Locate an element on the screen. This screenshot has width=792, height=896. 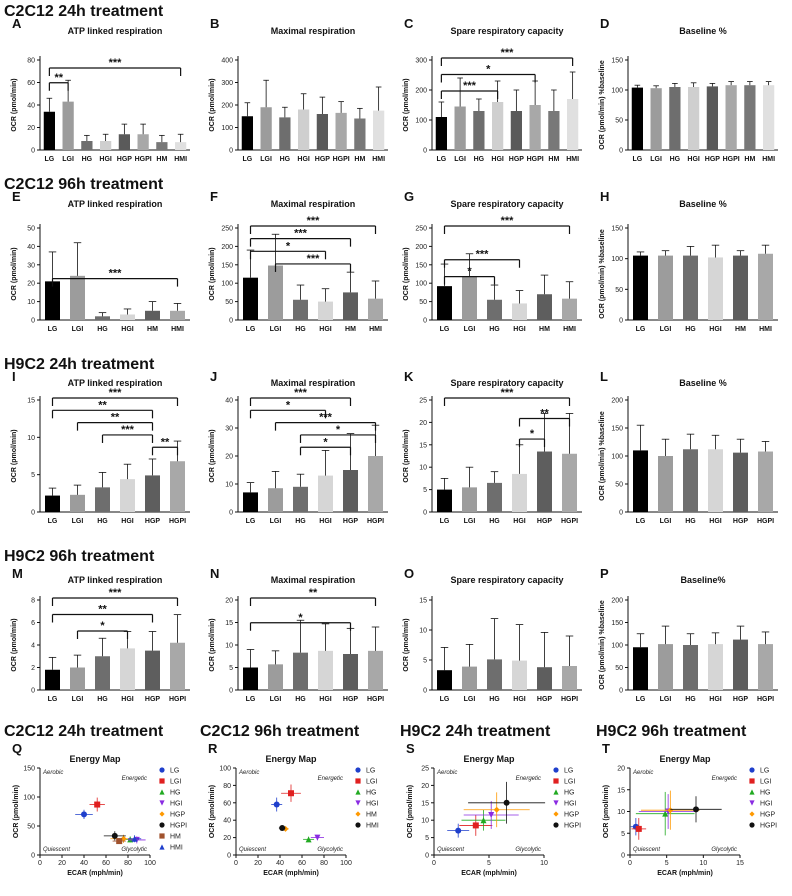
y-tick-label-K-5: 25 is located at coordinates (423, 401).